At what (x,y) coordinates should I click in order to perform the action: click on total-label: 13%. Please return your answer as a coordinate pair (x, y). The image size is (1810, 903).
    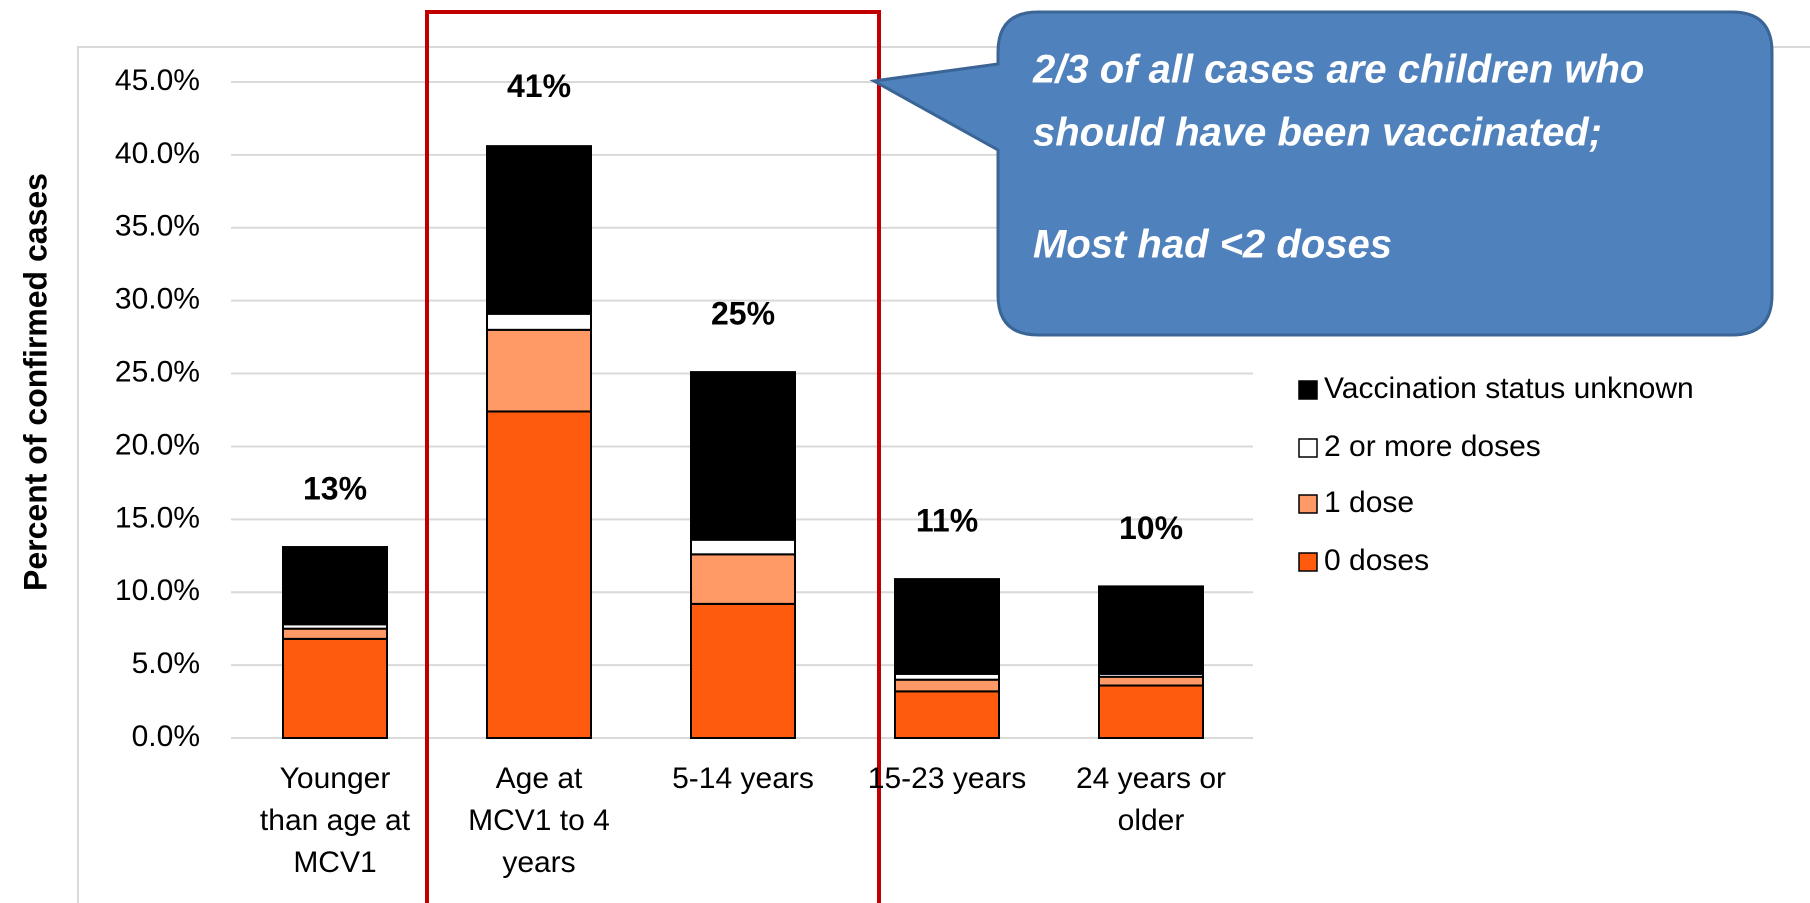
    Looking at the image, I should click on (335, 488).